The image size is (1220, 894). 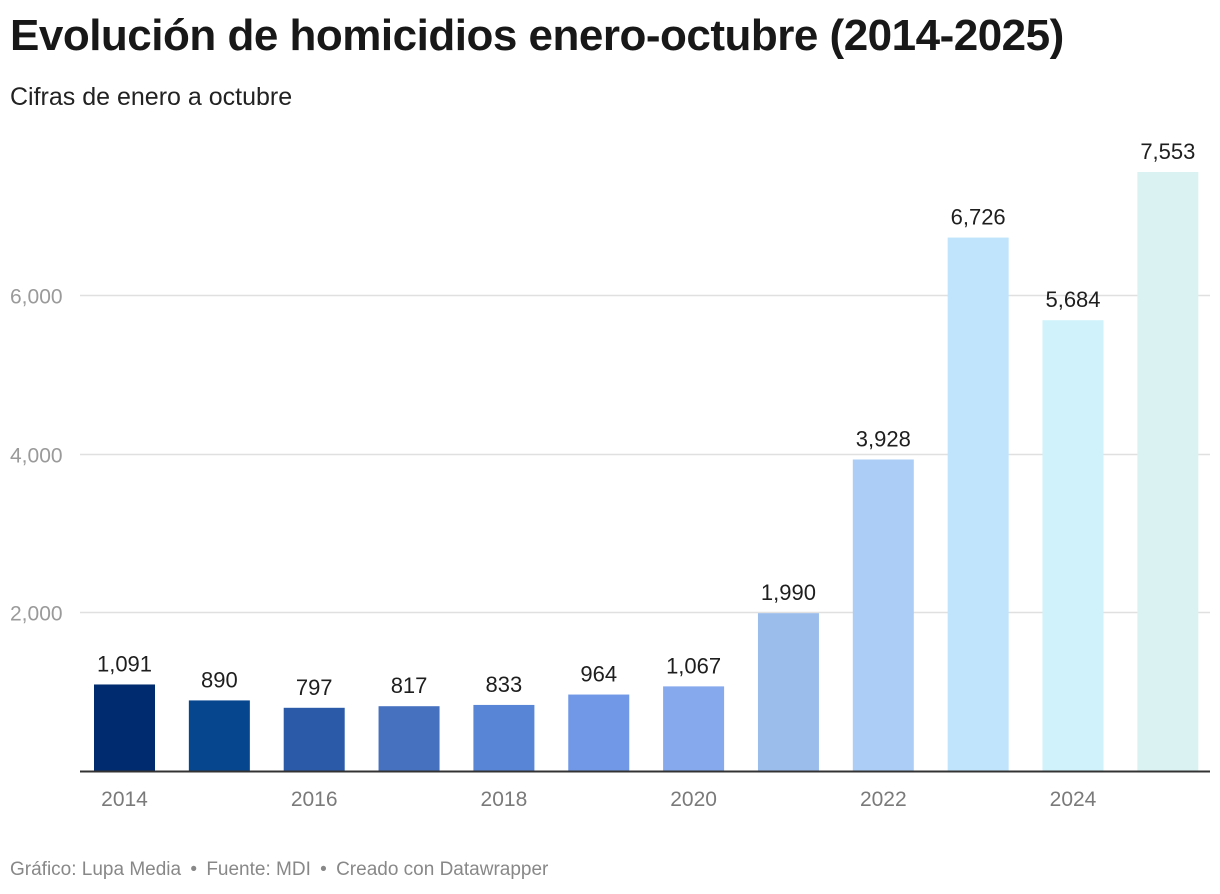 I want to click on bar-2019, so click(x=599, y=732).